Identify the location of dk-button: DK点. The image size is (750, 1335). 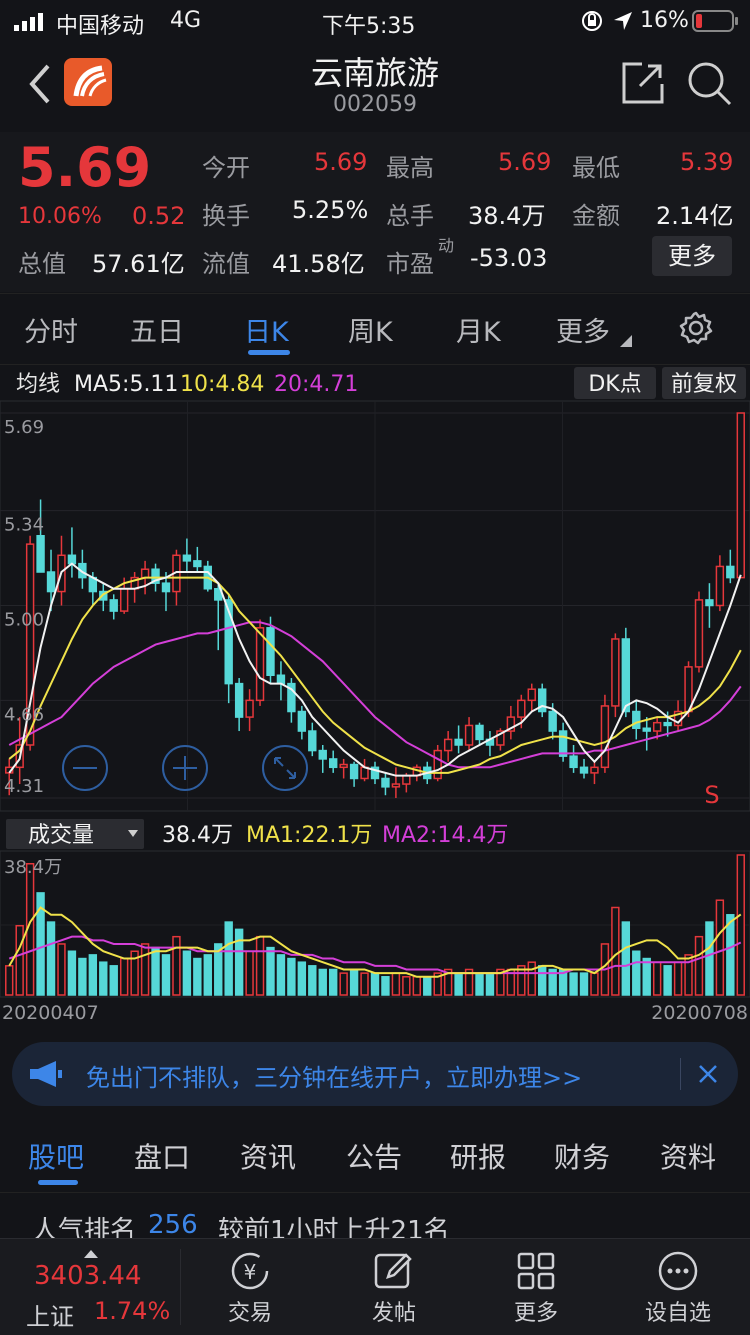
(614, 384).